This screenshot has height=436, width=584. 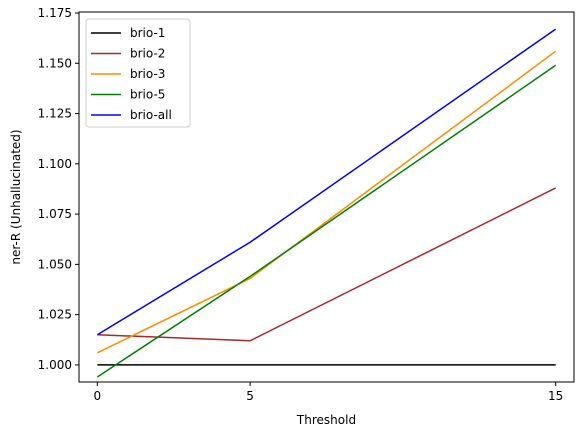 I want to click on x-axis-label: Threshold, so click(x=326, y=420).